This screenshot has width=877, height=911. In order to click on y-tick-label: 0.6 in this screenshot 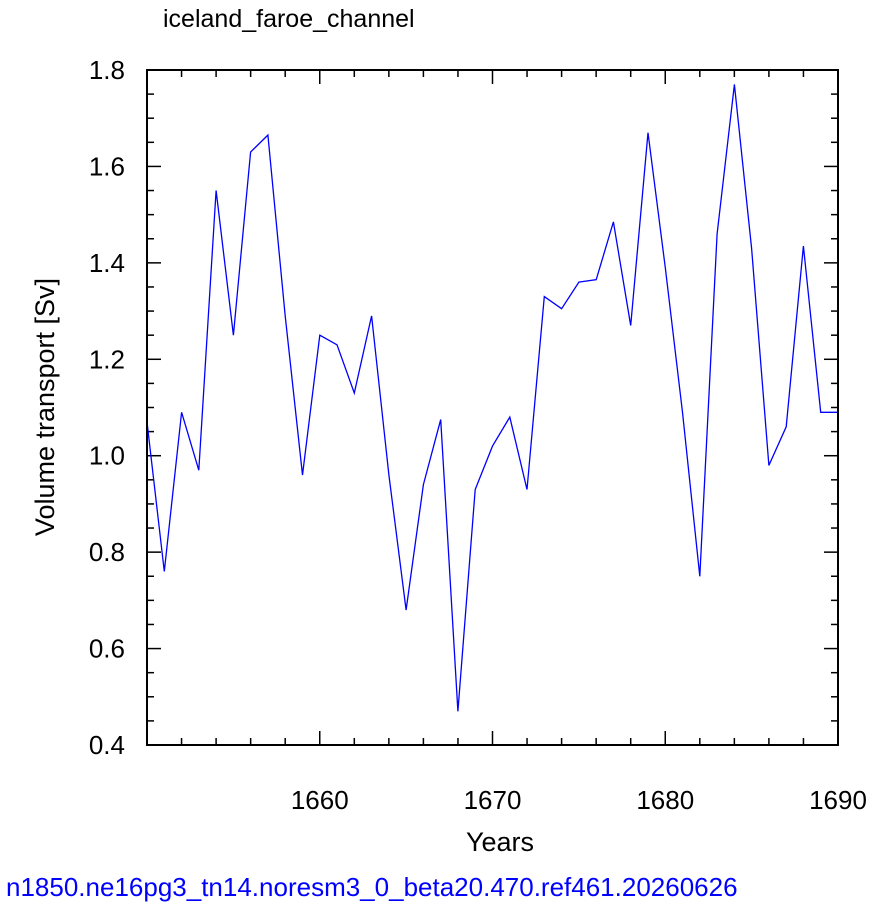, I will do `click(107, 649)`.